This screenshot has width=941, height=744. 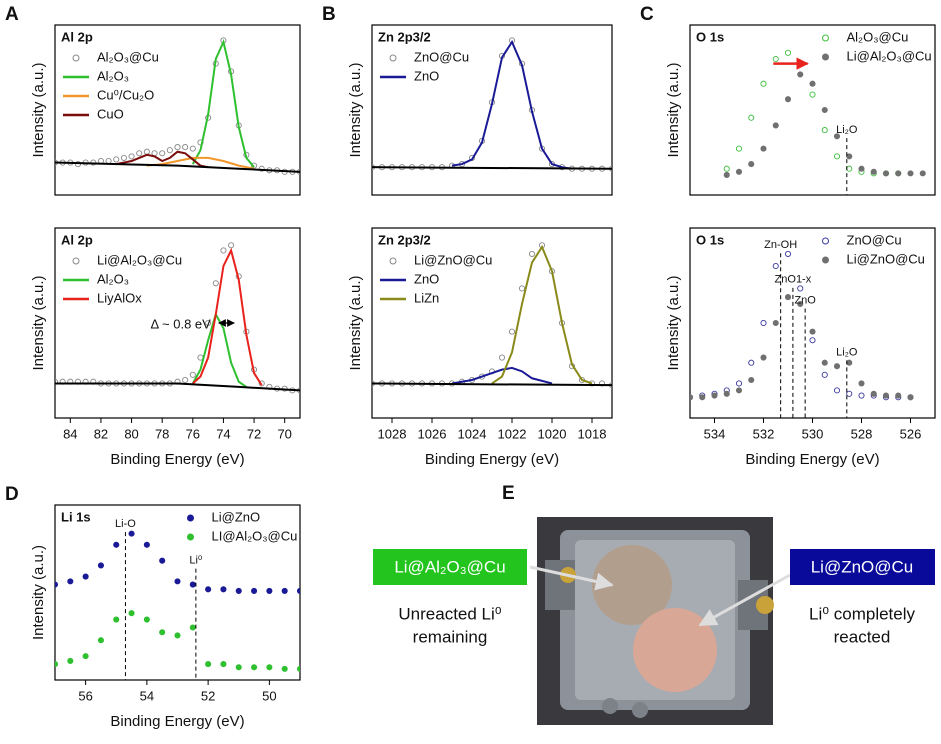 I want to click on caption: Unreacted Li⁰, so click(x=449, y=613).